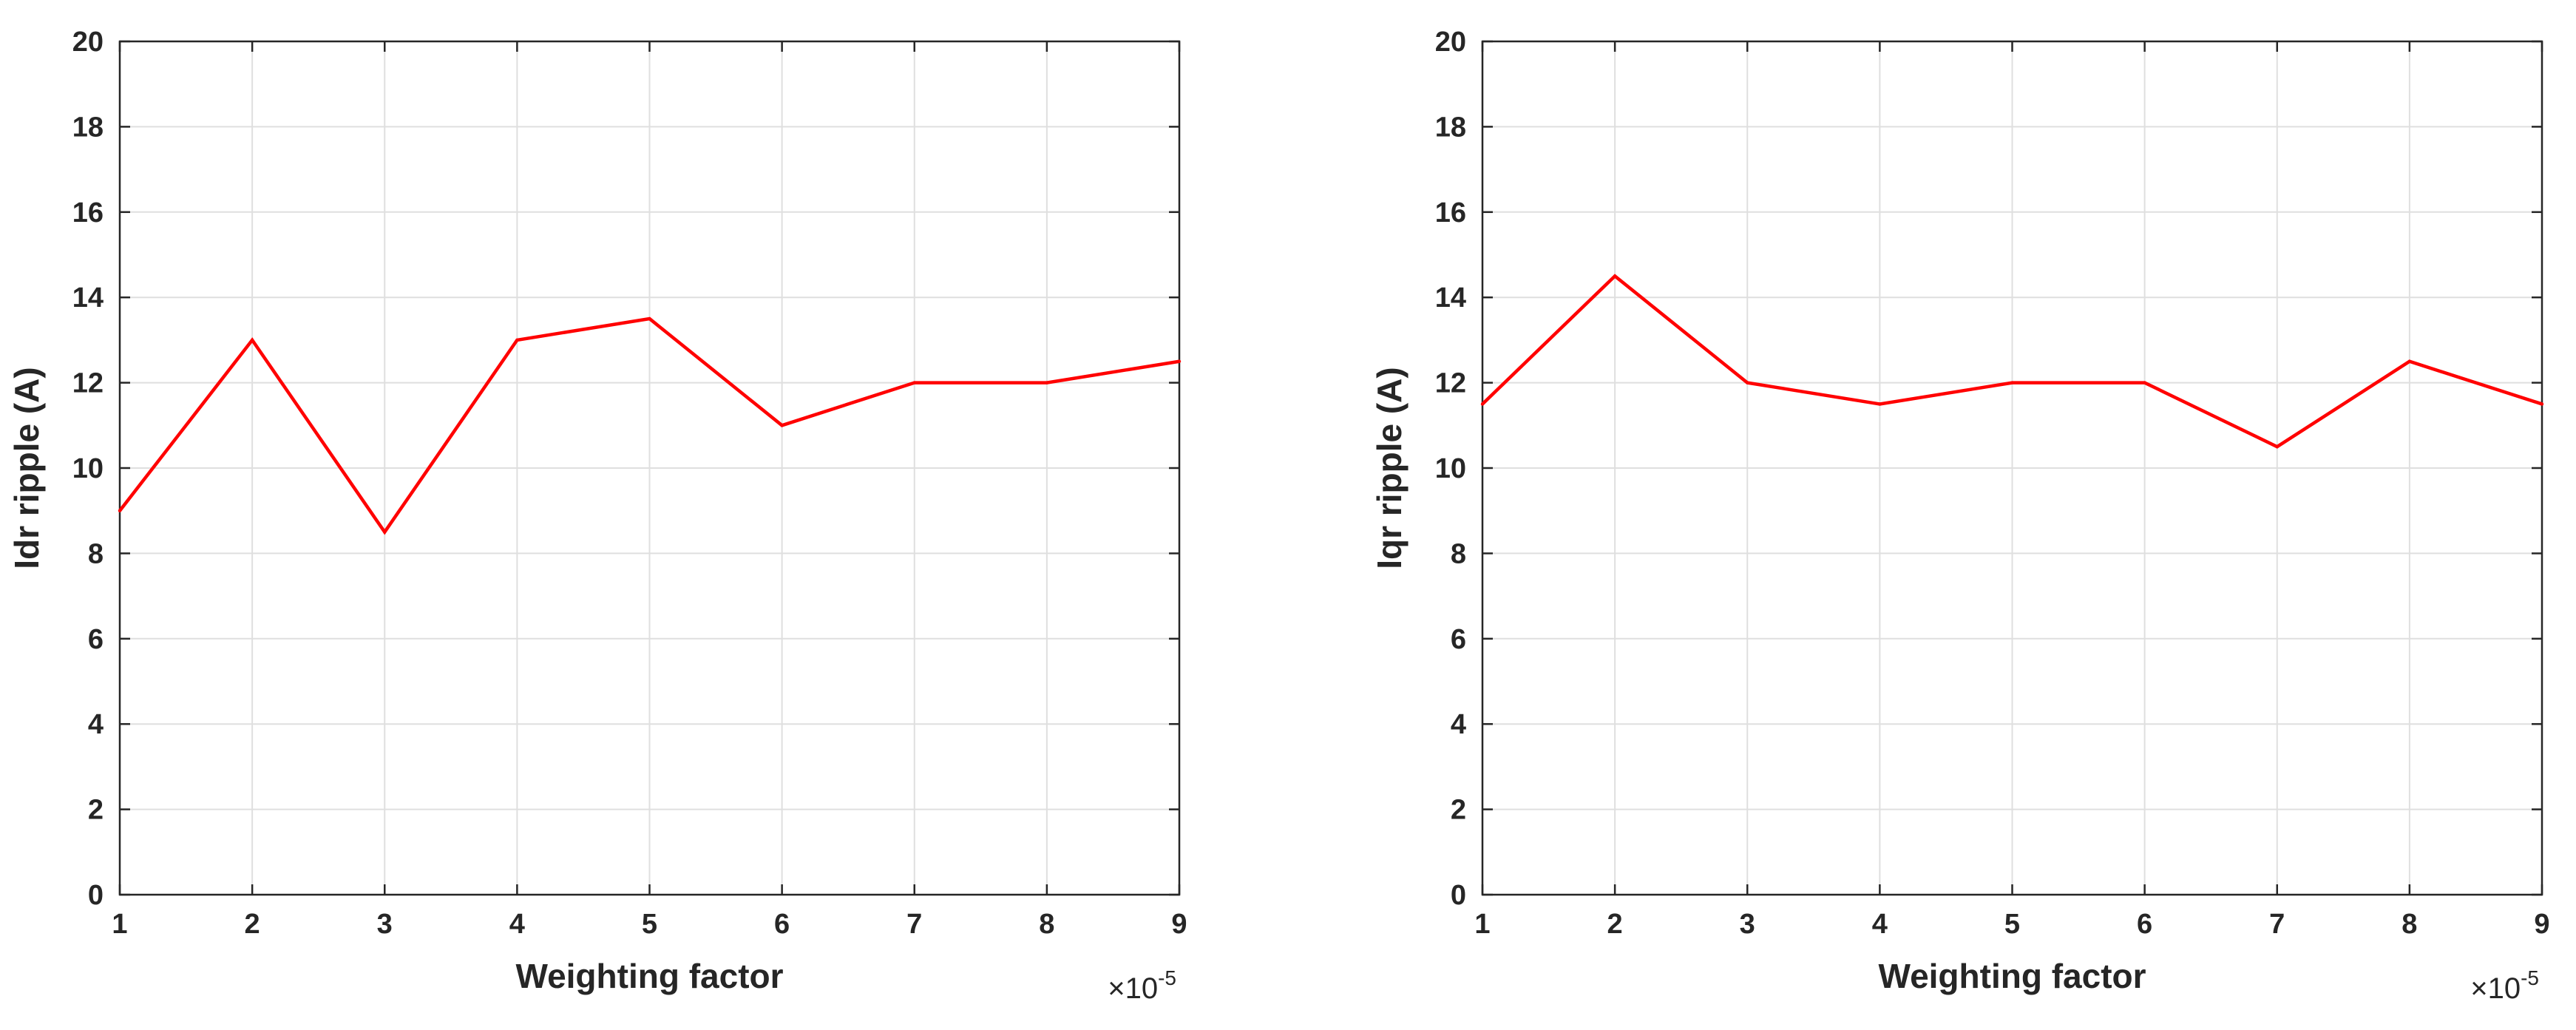 The width and height of the screenshot is (2576, 1030). What do you see at coordinates (26, 468) in the screenshot?
I see `y-axis-label: Idr ripple (A)` at bounding box center [26, 468].